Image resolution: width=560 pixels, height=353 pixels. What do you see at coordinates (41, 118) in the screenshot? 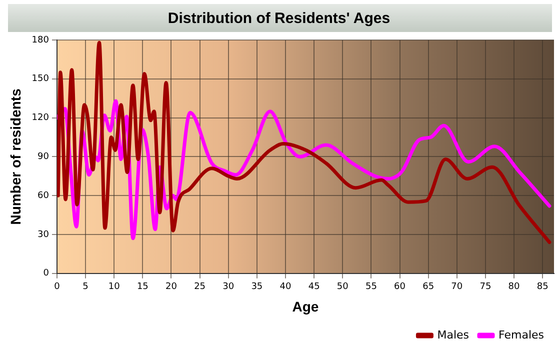
I see `y-tick-label: 120` at bounding box center [41, 118].